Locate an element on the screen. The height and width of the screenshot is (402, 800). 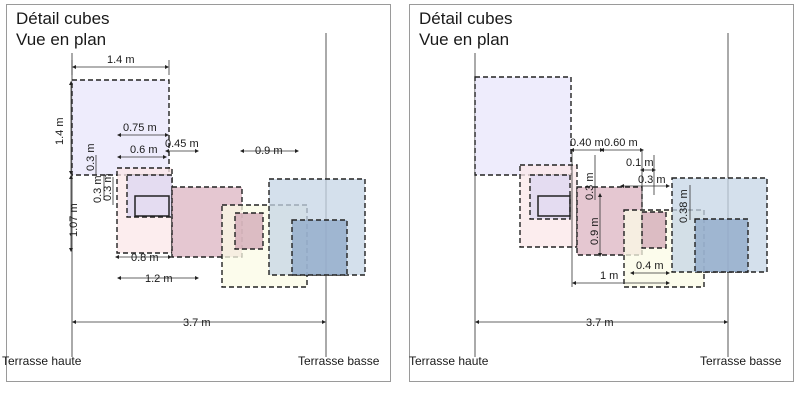
label-terrasse-basse-left: Terrasse basse is located at coordinates (339, 361).